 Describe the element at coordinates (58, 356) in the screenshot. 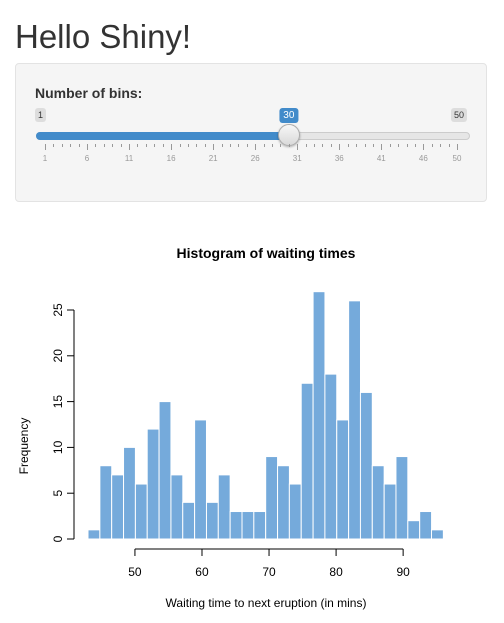

I see `y-tick-label: 20` at that location.